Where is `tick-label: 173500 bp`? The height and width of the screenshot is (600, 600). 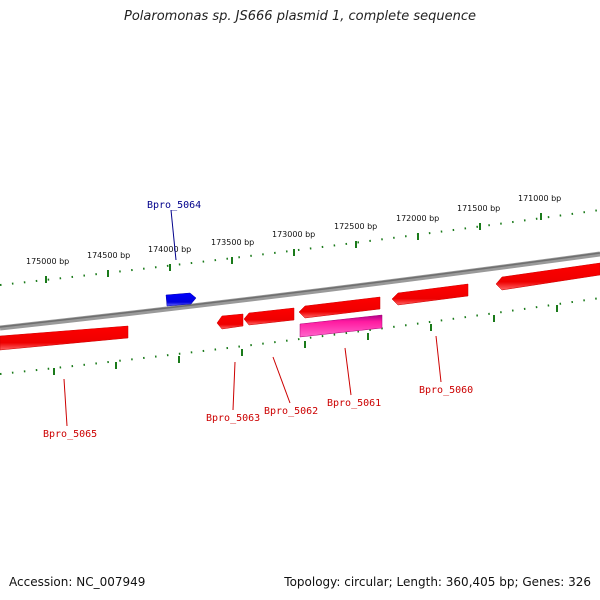 tick-label: 173500 bp is located at coordinates (232, 242).